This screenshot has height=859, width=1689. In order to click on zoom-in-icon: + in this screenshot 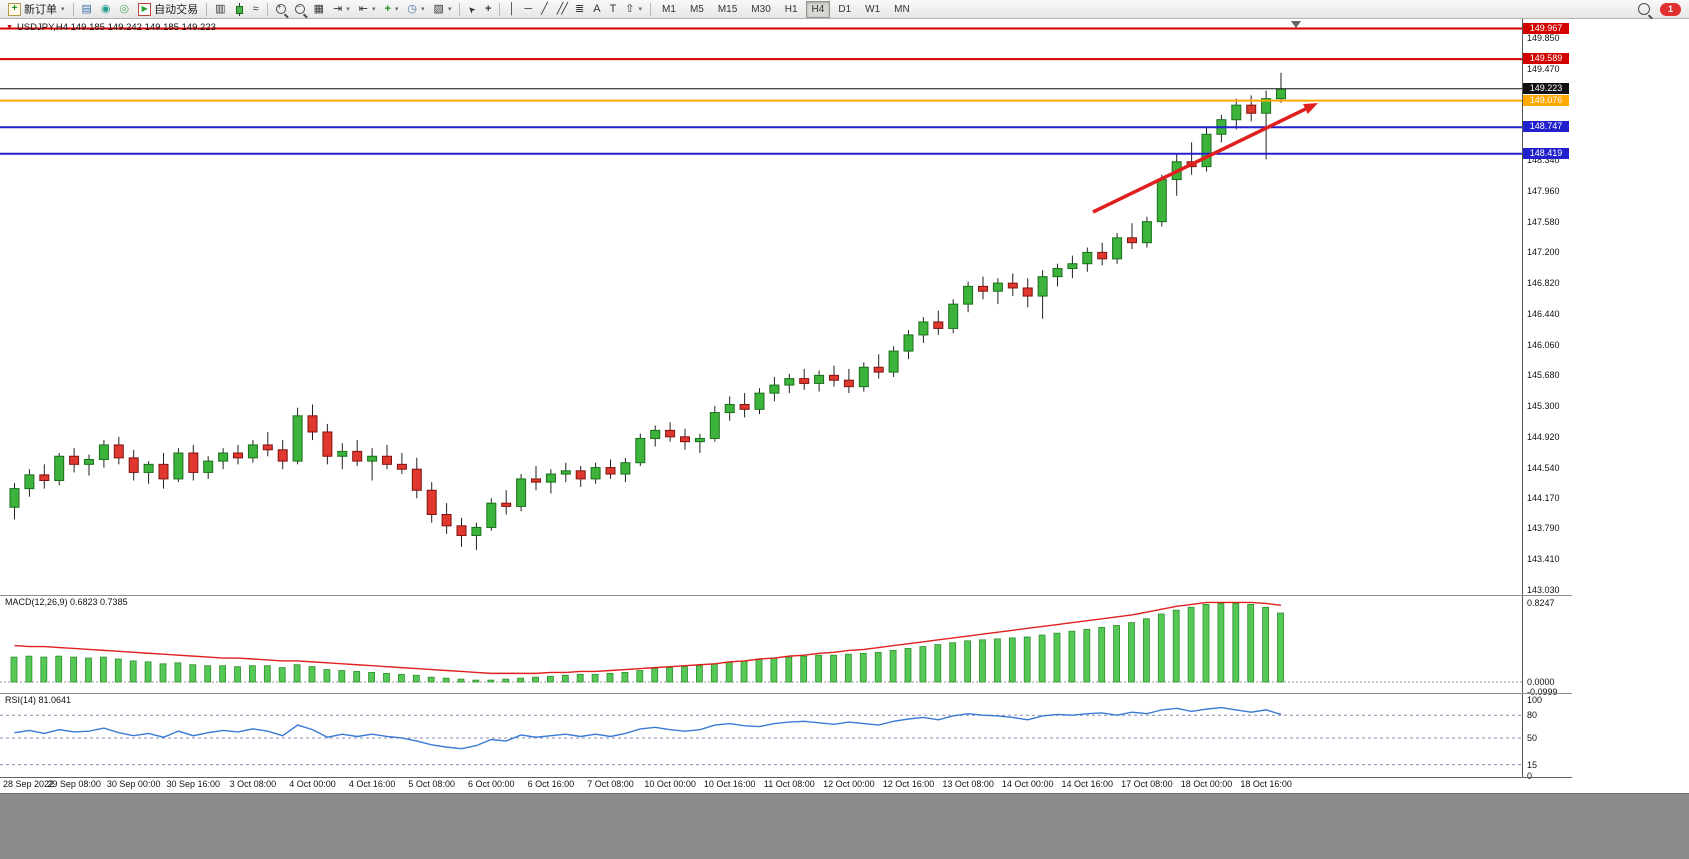, I will do `click(280, 9)`.